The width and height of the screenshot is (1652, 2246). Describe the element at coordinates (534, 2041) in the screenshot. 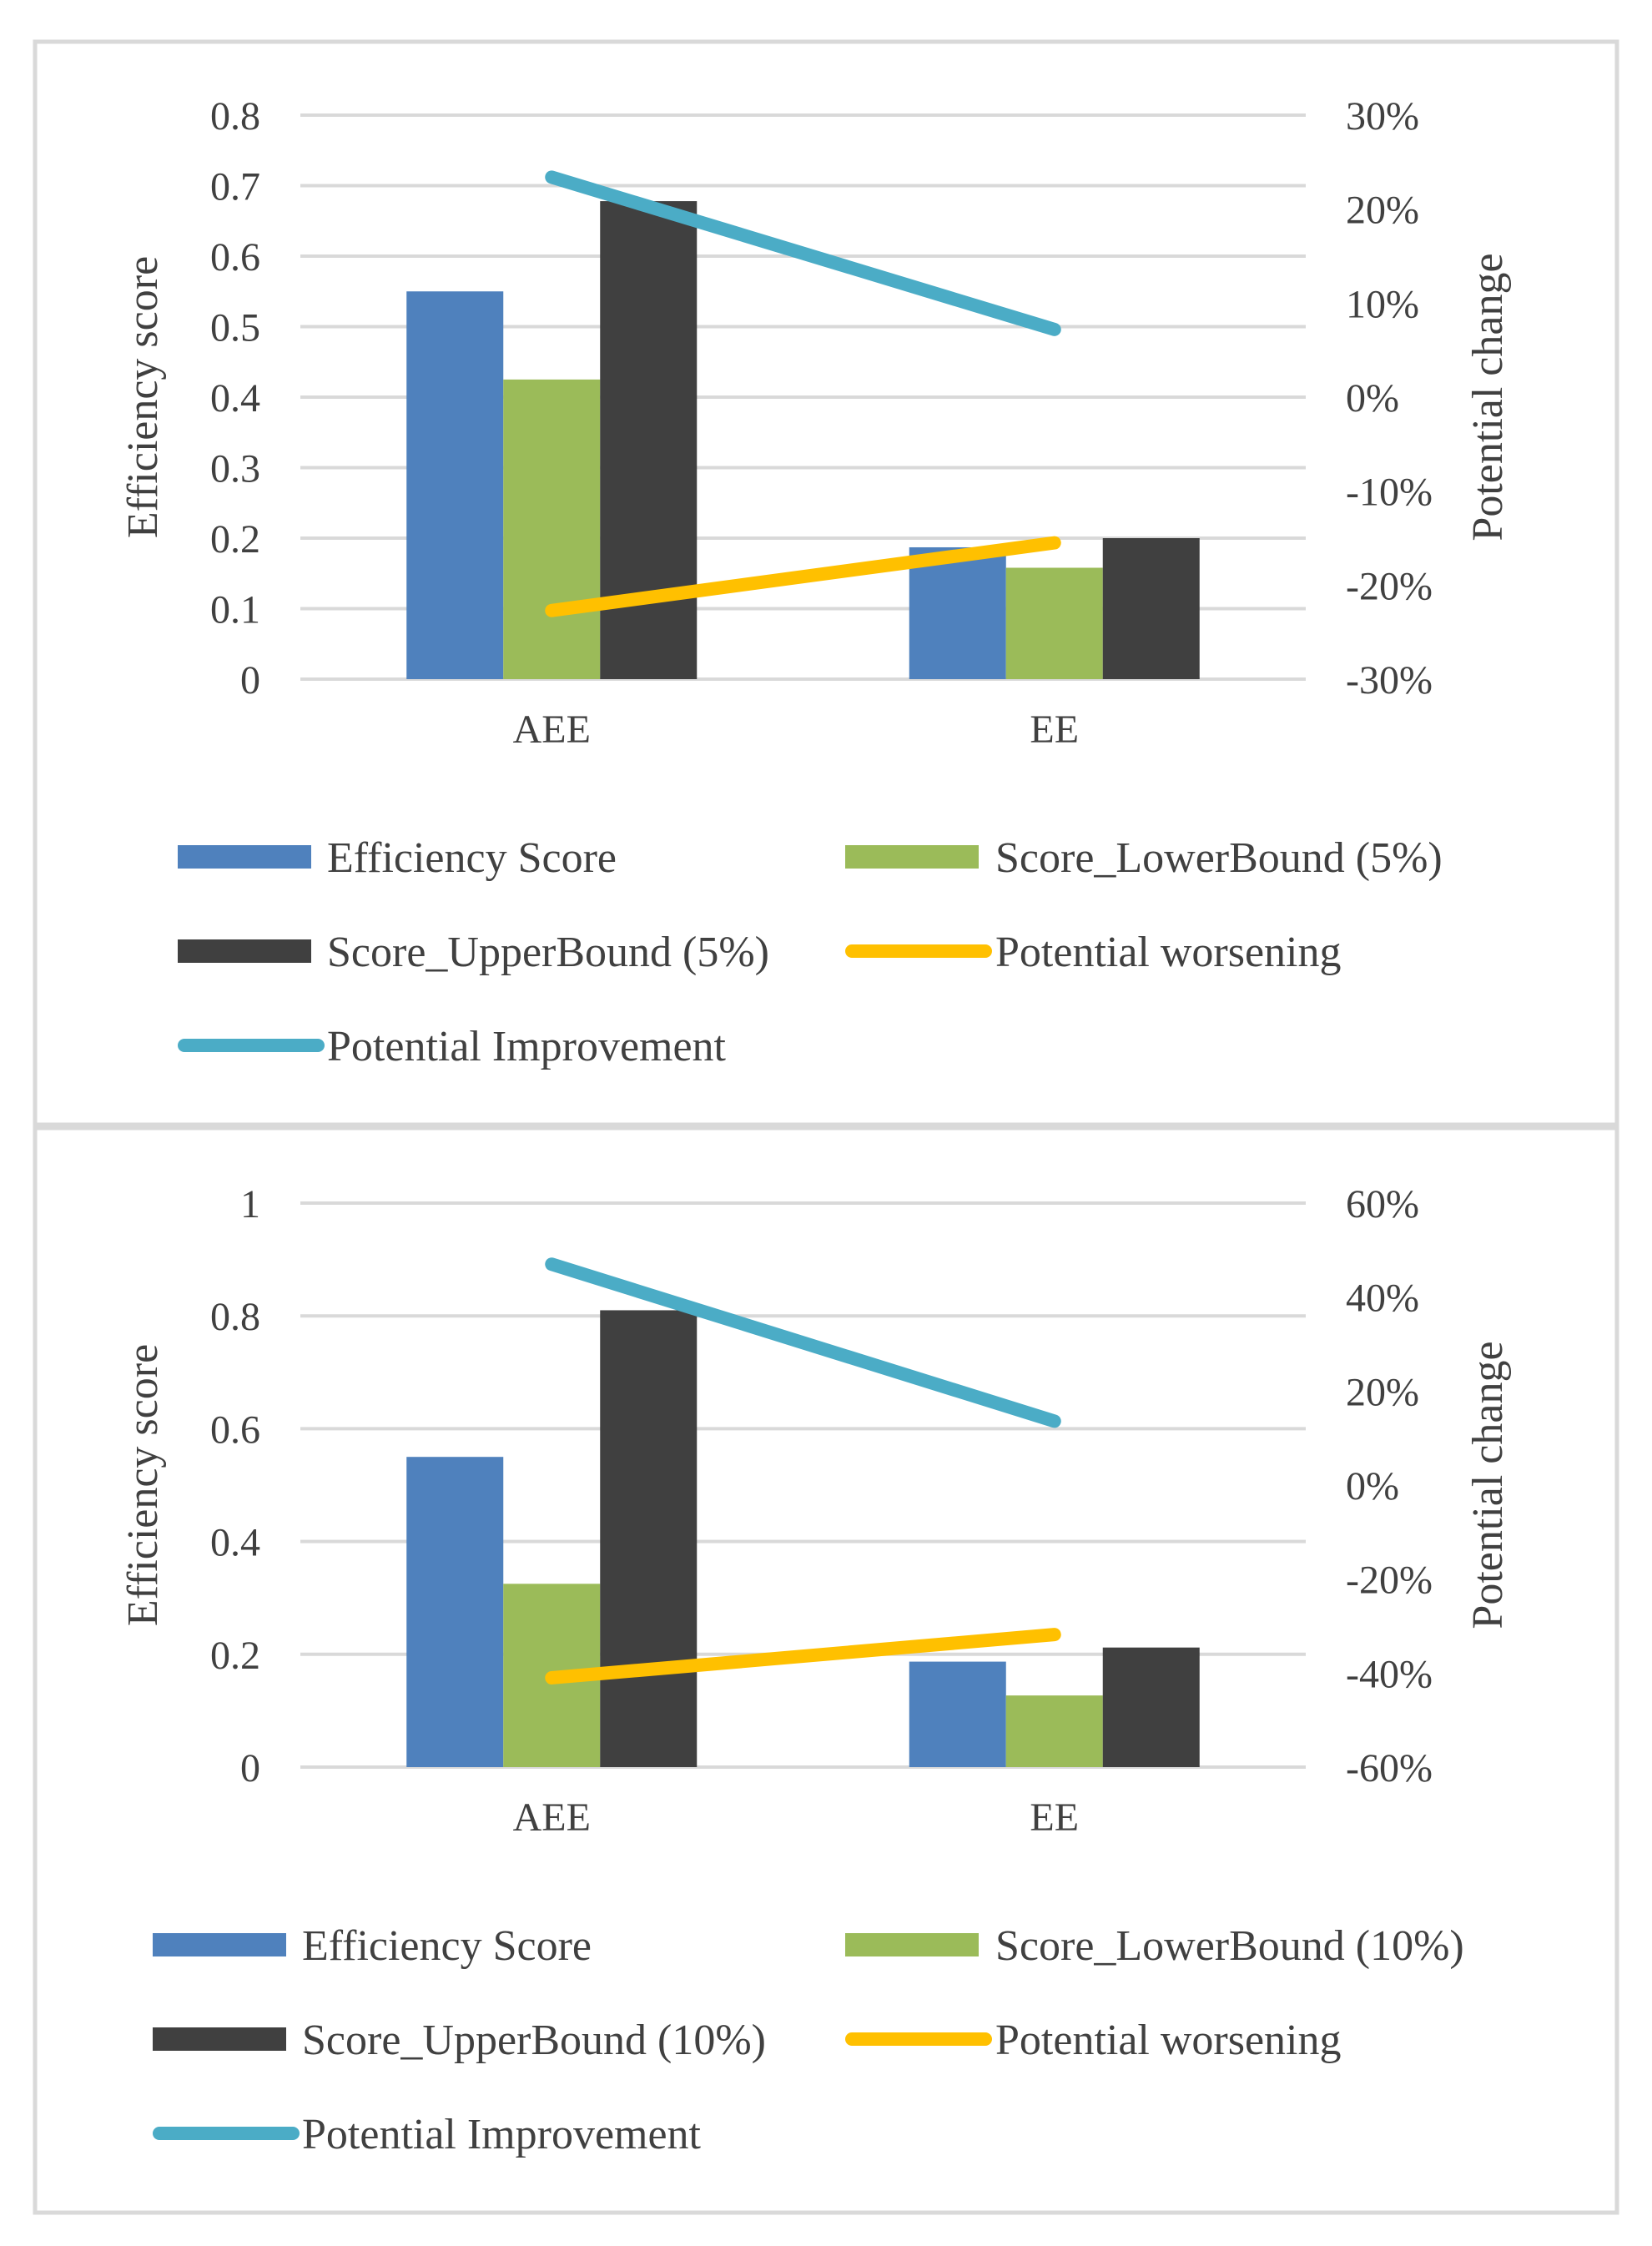

I see `legend-label: Score_UpperBound (10%)` at that location.